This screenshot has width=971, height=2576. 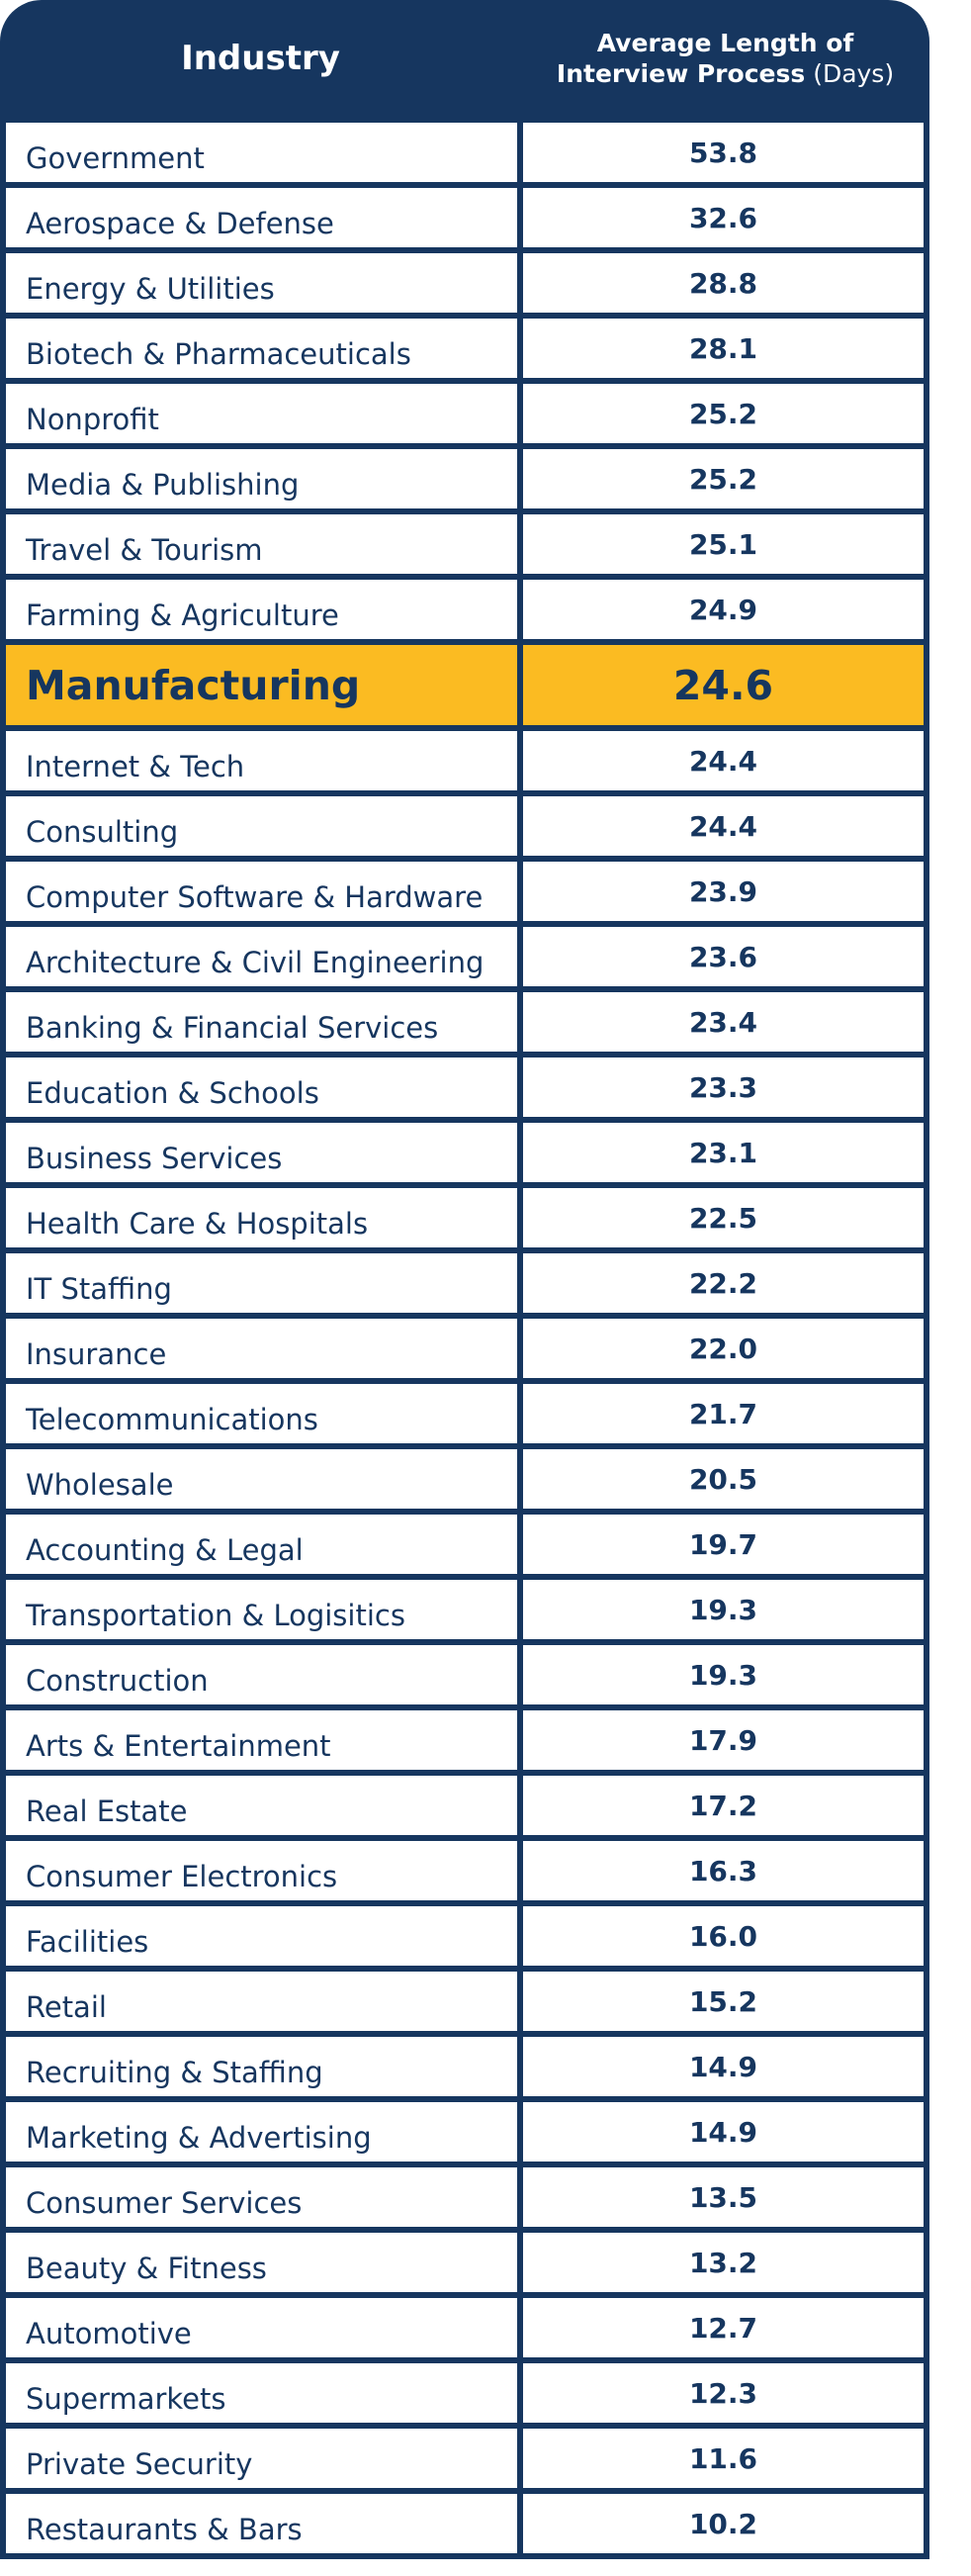 What do you see at coordinates (723, 2262) in the screenshot?
I see `days-value-cell: 13.2` at bounding box center [723, 2262].